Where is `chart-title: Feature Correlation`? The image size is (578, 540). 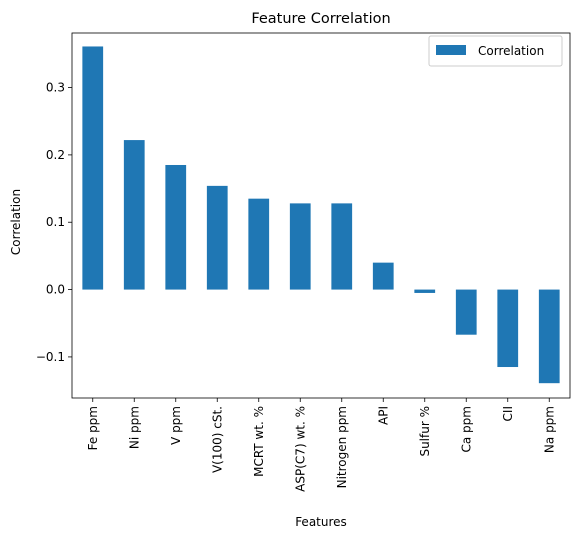 chart-title: Feature Correlation is located at coordinates (320, 19).